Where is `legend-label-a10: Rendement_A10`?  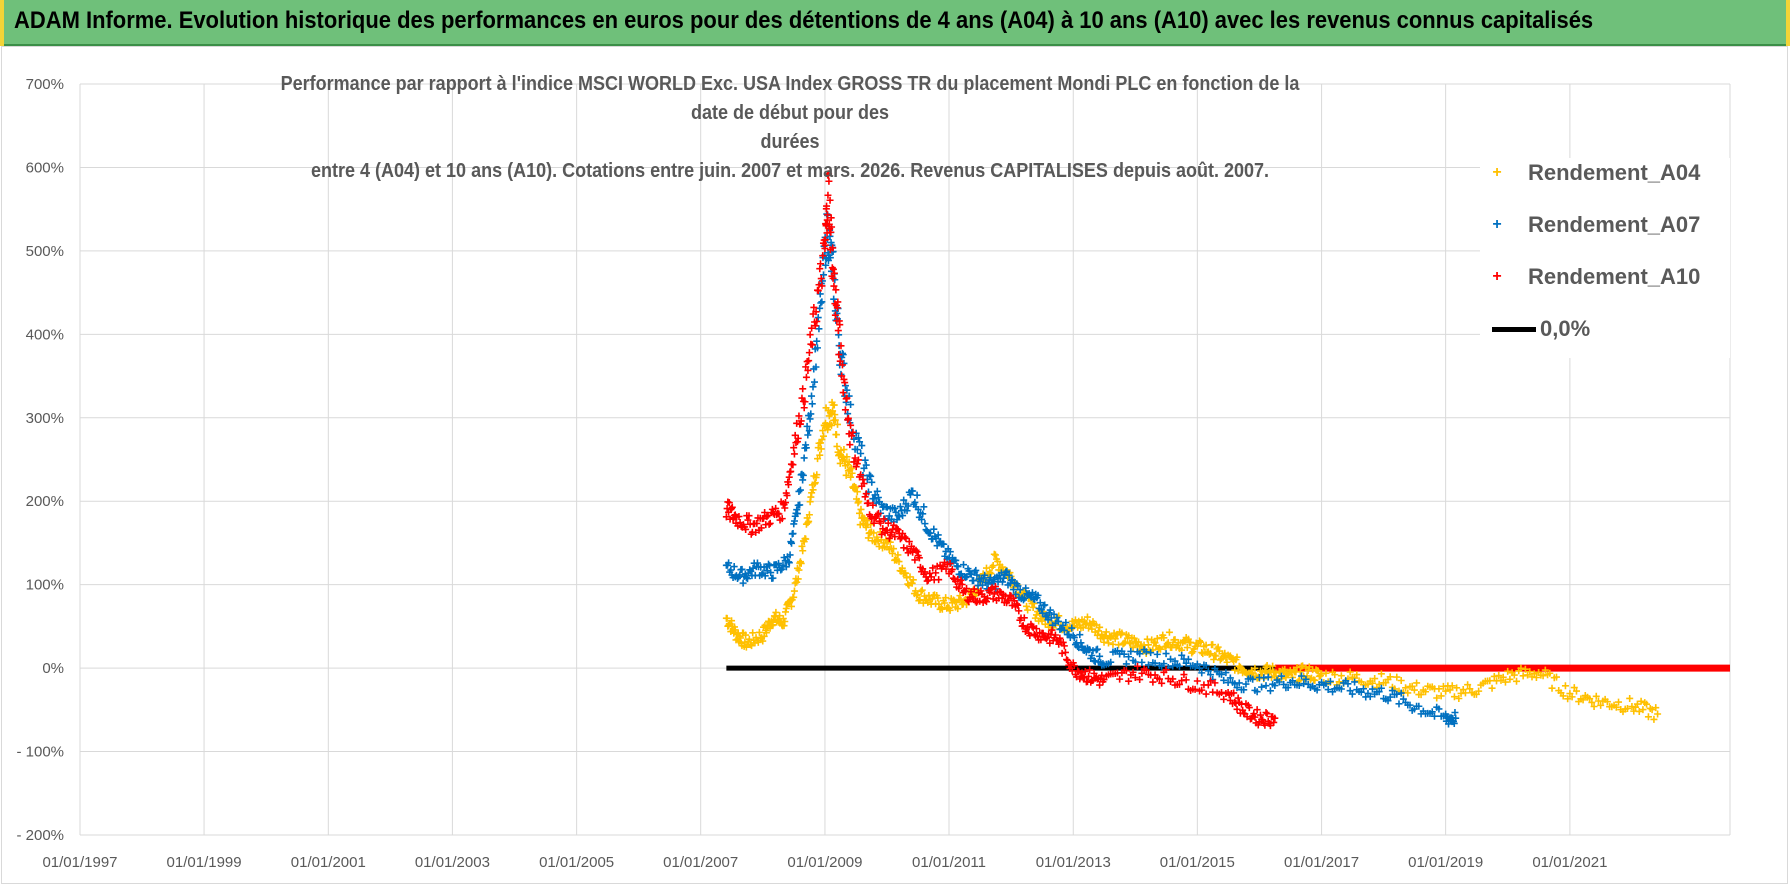
legend-label-a10: Rendement_A10 is located at coordinates (1614, 276).